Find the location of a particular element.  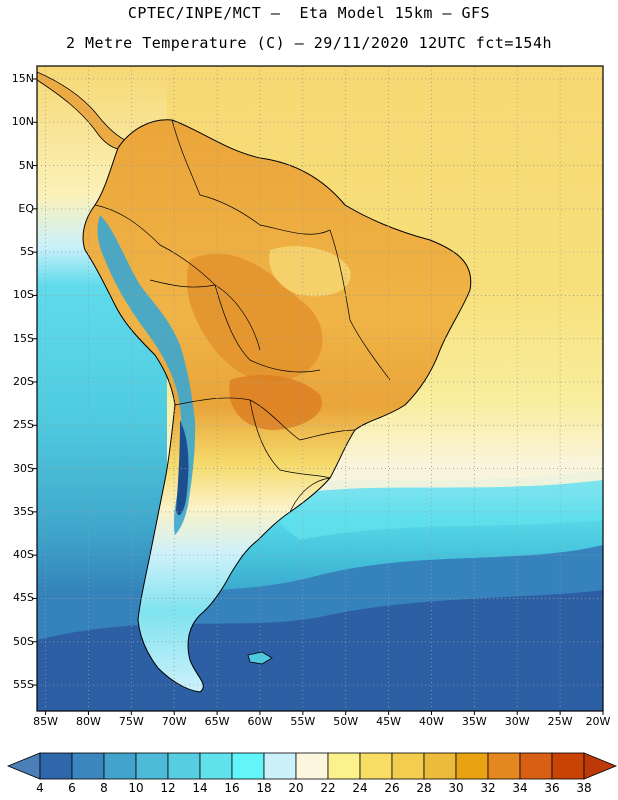

pale-ocean-band is located at coordinates (436, 475).